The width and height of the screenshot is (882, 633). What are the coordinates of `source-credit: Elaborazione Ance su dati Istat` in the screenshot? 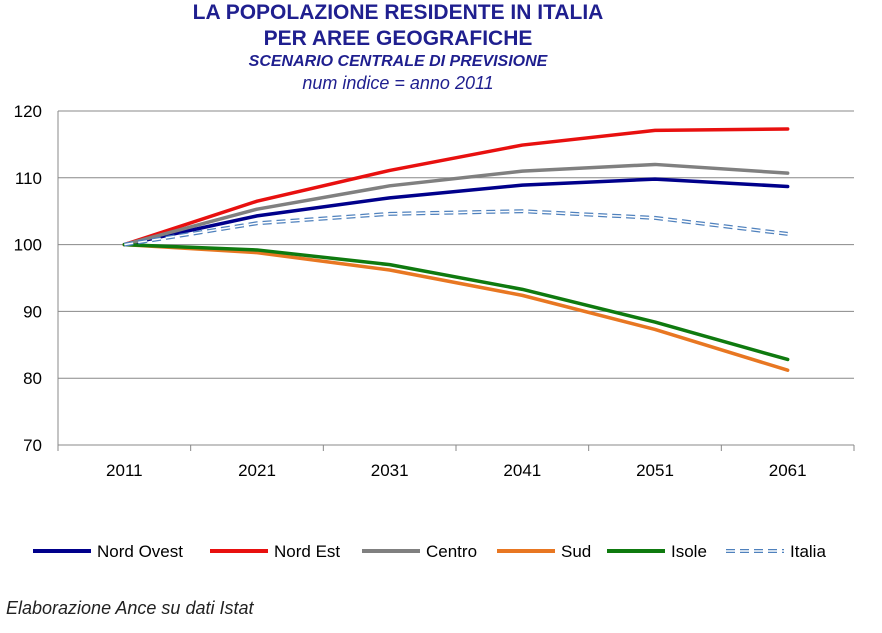 It's located at (130, 608).